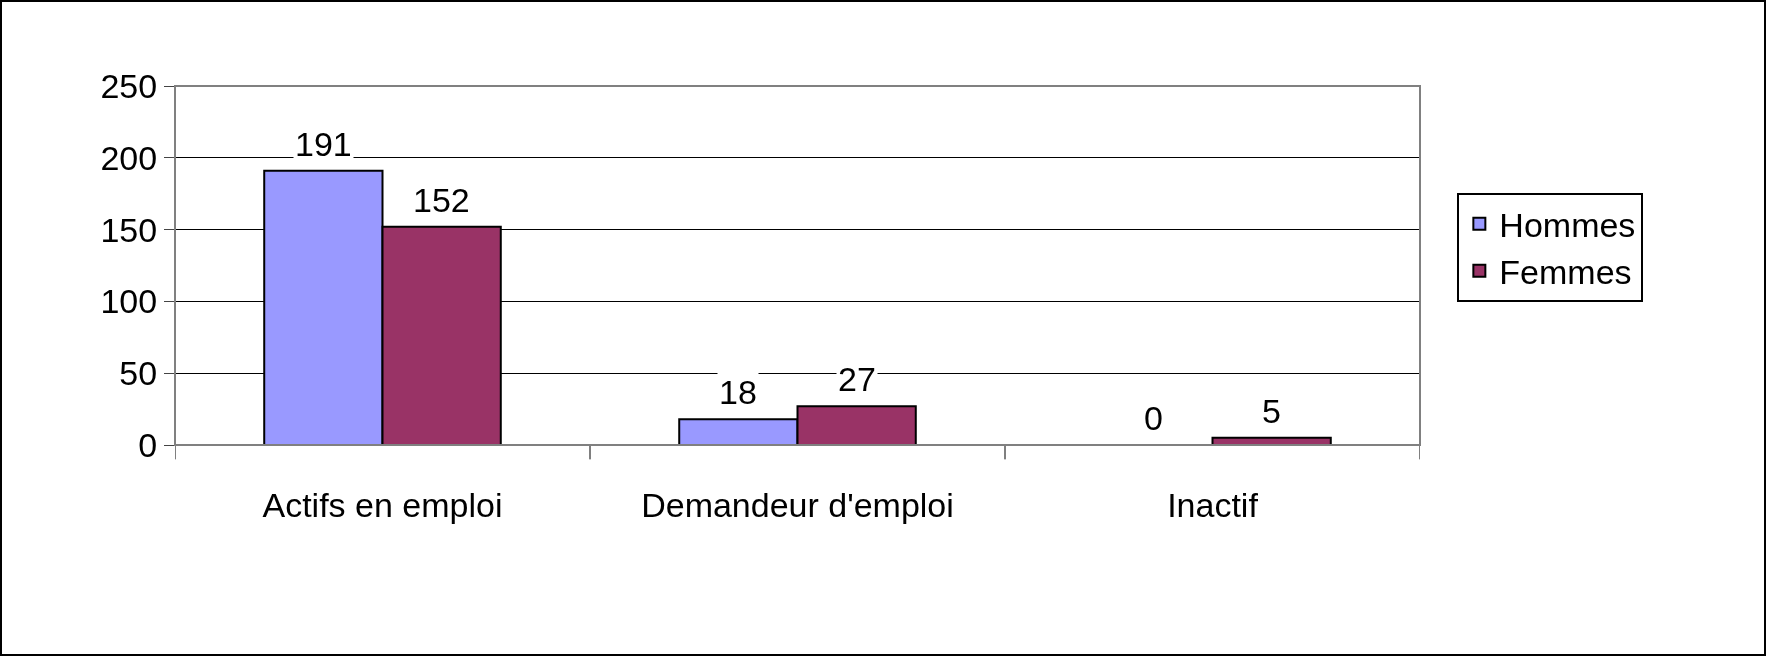 This screenshot has width=1766, height=656. I want to click on data-label: 27, so click(857, 379).